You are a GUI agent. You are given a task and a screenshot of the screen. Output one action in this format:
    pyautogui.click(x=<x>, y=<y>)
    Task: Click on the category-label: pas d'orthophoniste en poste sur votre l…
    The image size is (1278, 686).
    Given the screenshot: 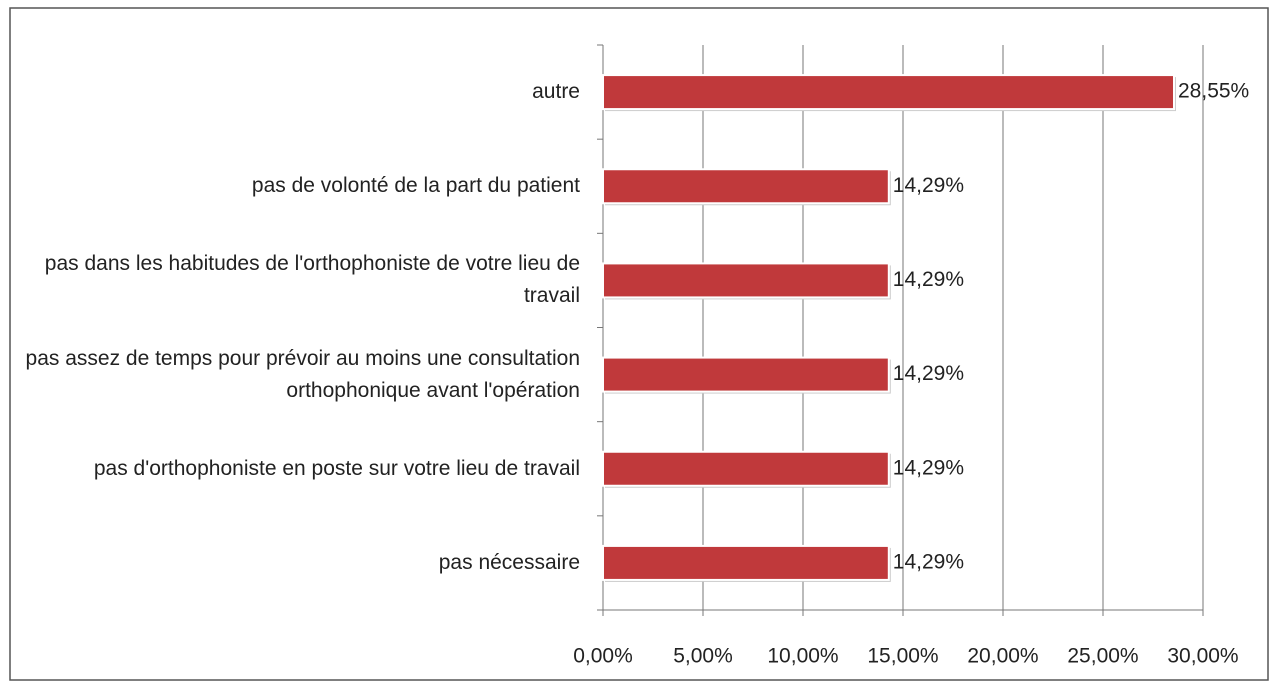 What is the action you would take?
    pyautogui.click(x=336, y=468)
    